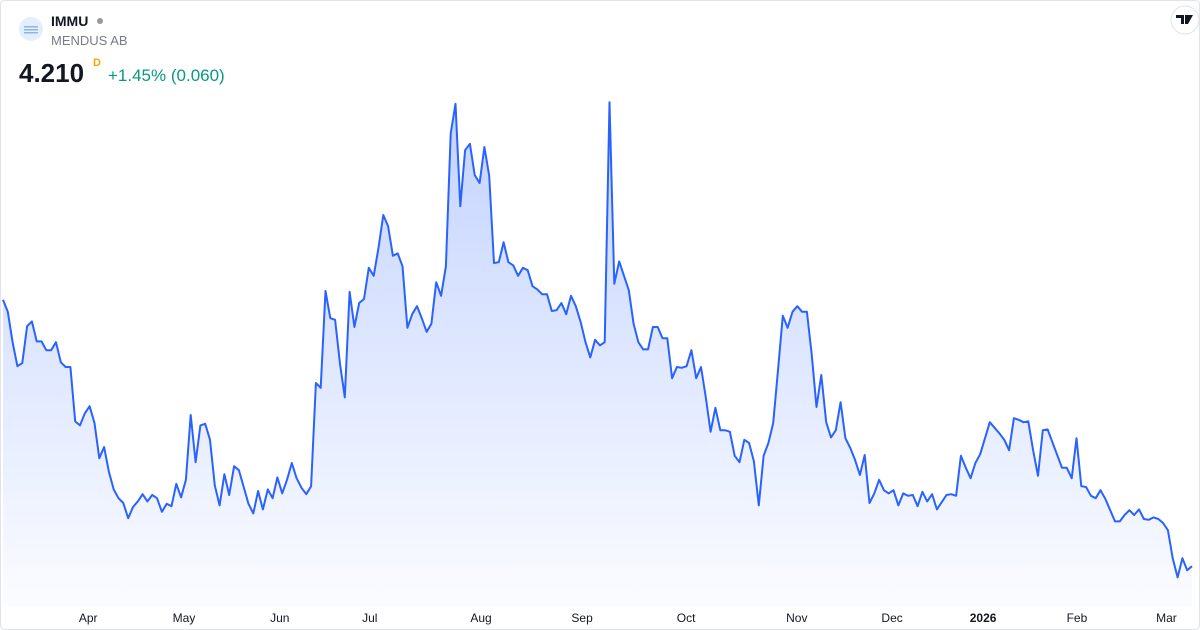 This screenshot has width=1200, height=630. I want to click on x-tick-label: Oct, so click(686, 618).